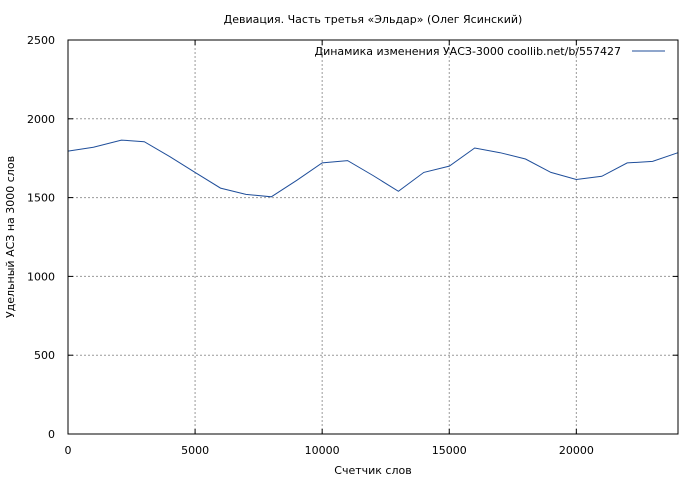 The image size is (700, 480). What do you see at coordinates (576, 450) in the screenshot?
I see `x-tick-label: 20000` at bounding box center [576, 450].